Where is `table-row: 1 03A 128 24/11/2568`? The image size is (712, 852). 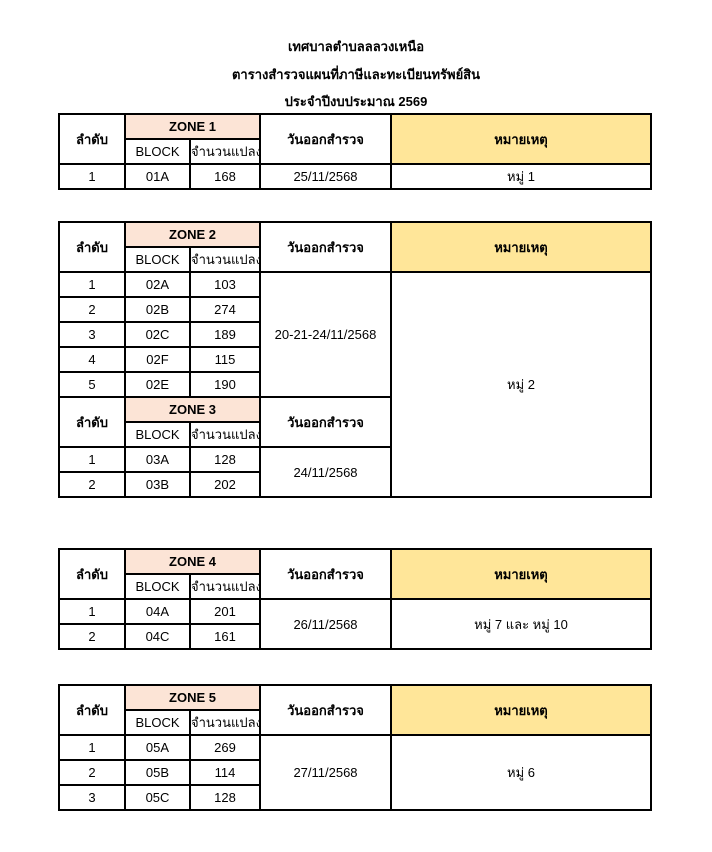 table-row: 1 03A 128 24/11/2568 is located at coordinates (354, 472).